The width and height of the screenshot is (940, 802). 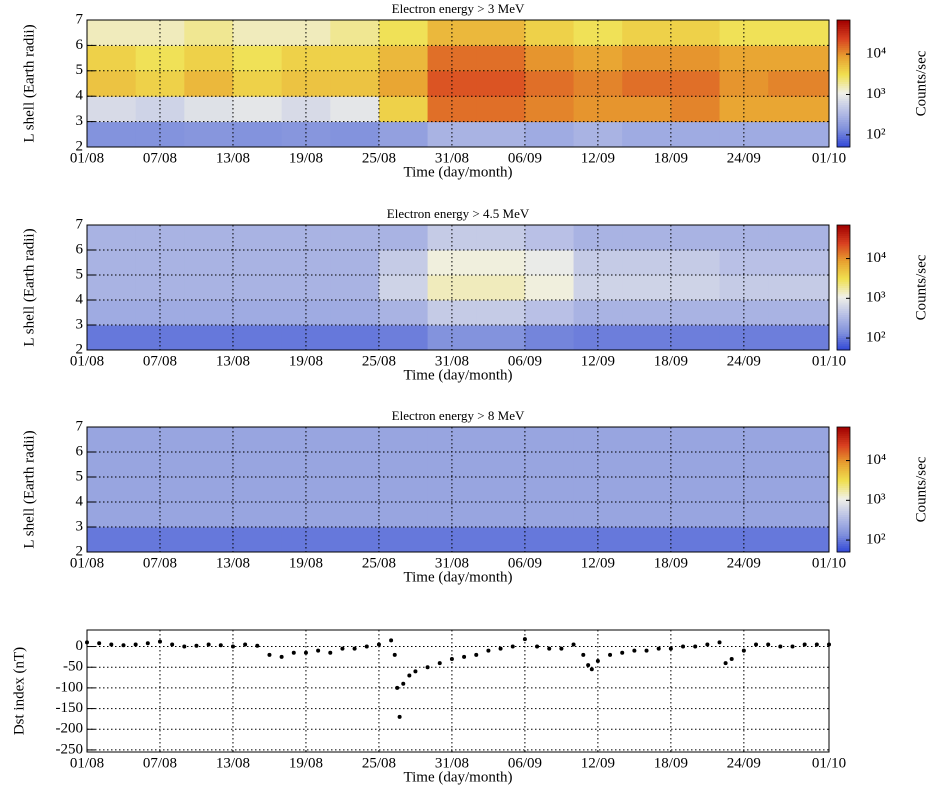 I want to click on x-tick-label: 01/10, so click(x=829, y=361).